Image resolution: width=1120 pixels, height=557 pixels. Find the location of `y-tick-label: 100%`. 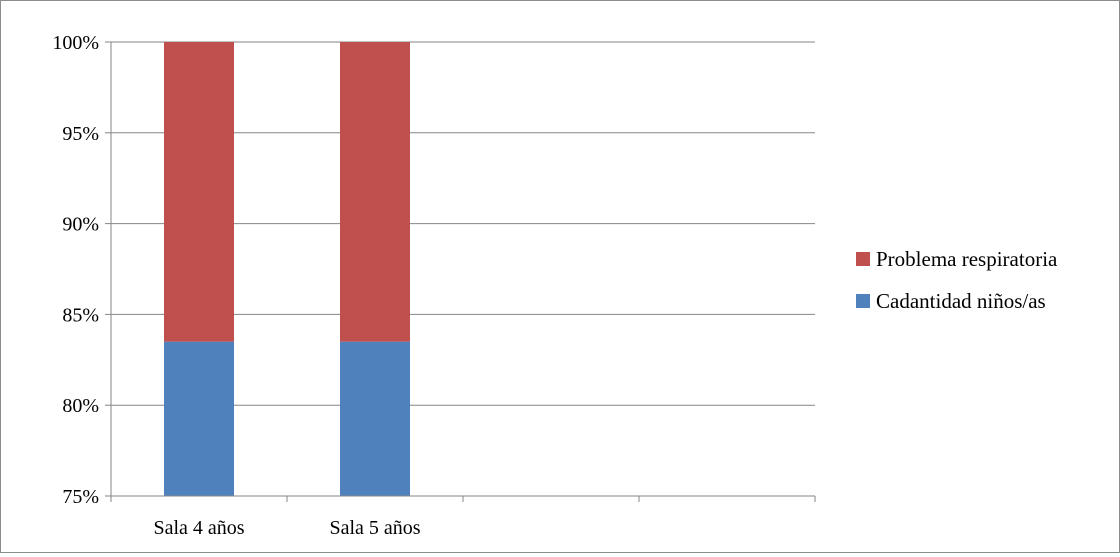

y-tick-label: 100% is located at coordinates (75, 43).